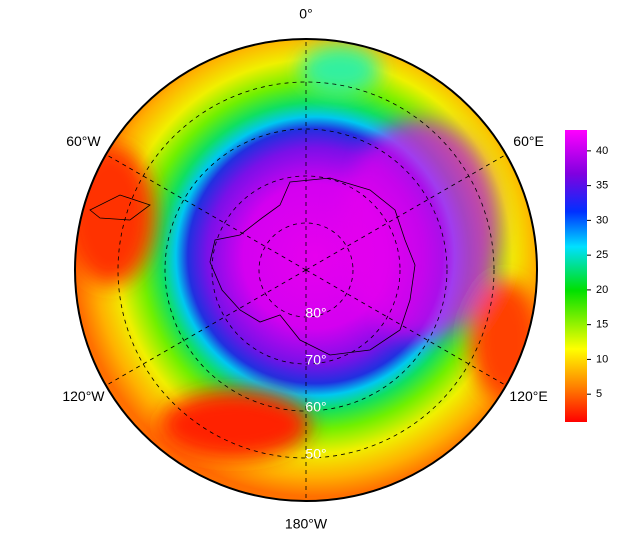  I want to click on meridian-label: 180°W, so click(306, 524).